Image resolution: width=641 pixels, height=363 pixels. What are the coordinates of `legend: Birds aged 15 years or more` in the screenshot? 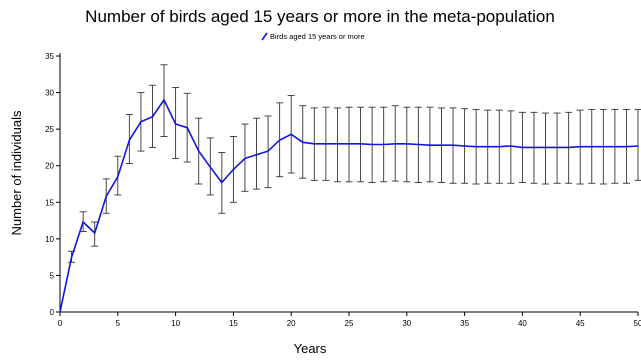 It's located at (313, 36).